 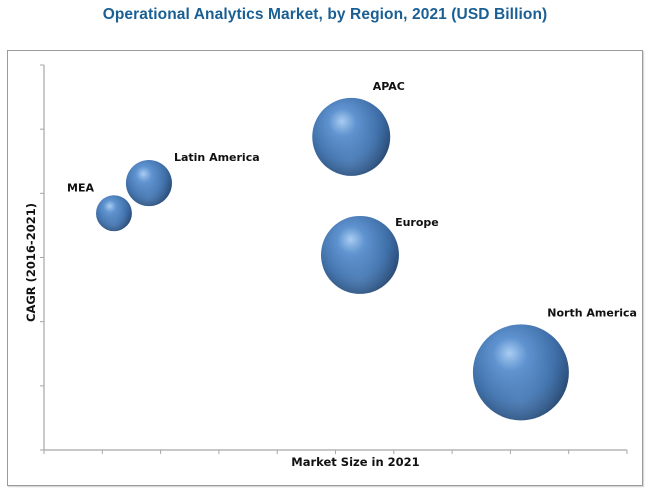 What do you see at coordinates (192, 179) in the screenshot?
I see `bubble-group-latin-america: Latin America` at bounding box center [192, 179].